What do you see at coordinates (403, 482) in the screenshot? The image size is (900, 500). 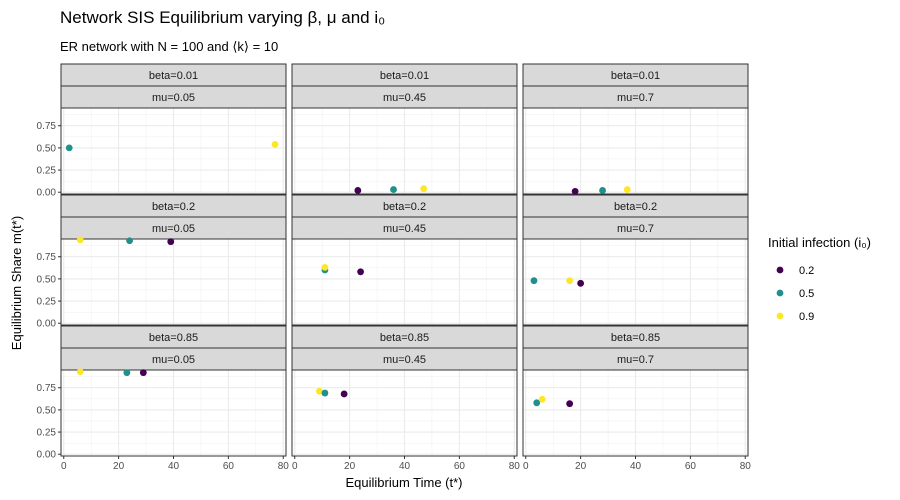 I see `x-axis-title: Equilibrium Time (t*)` at bounding box center [403, 482].